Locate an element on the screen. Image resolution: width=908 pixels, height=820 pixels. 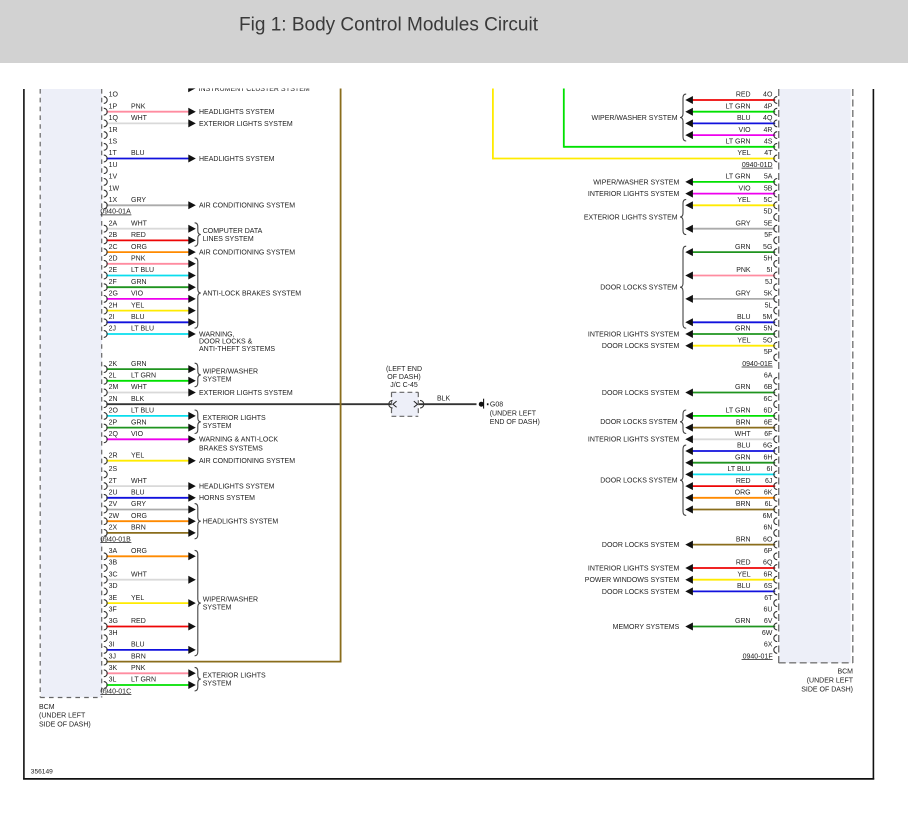
svg-text: 2T is located at coordinates (113, 481).